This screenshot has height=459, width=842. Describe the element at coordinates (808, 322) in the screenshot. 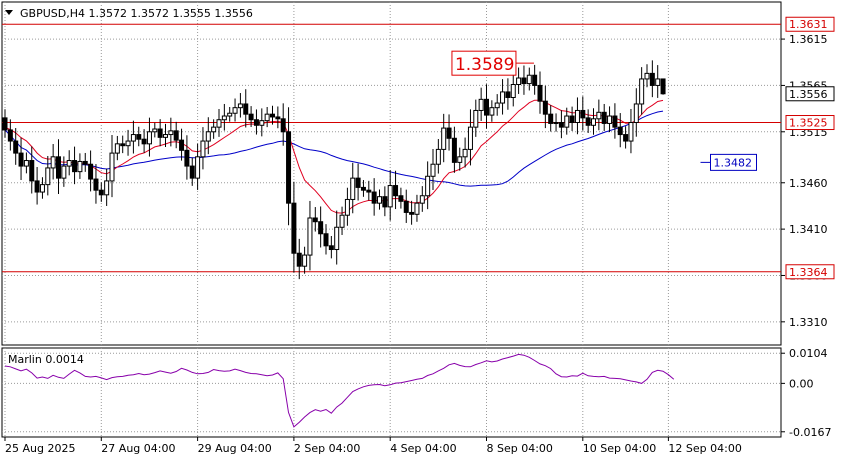

I see `y-tick-label: 1.3310` at that location.